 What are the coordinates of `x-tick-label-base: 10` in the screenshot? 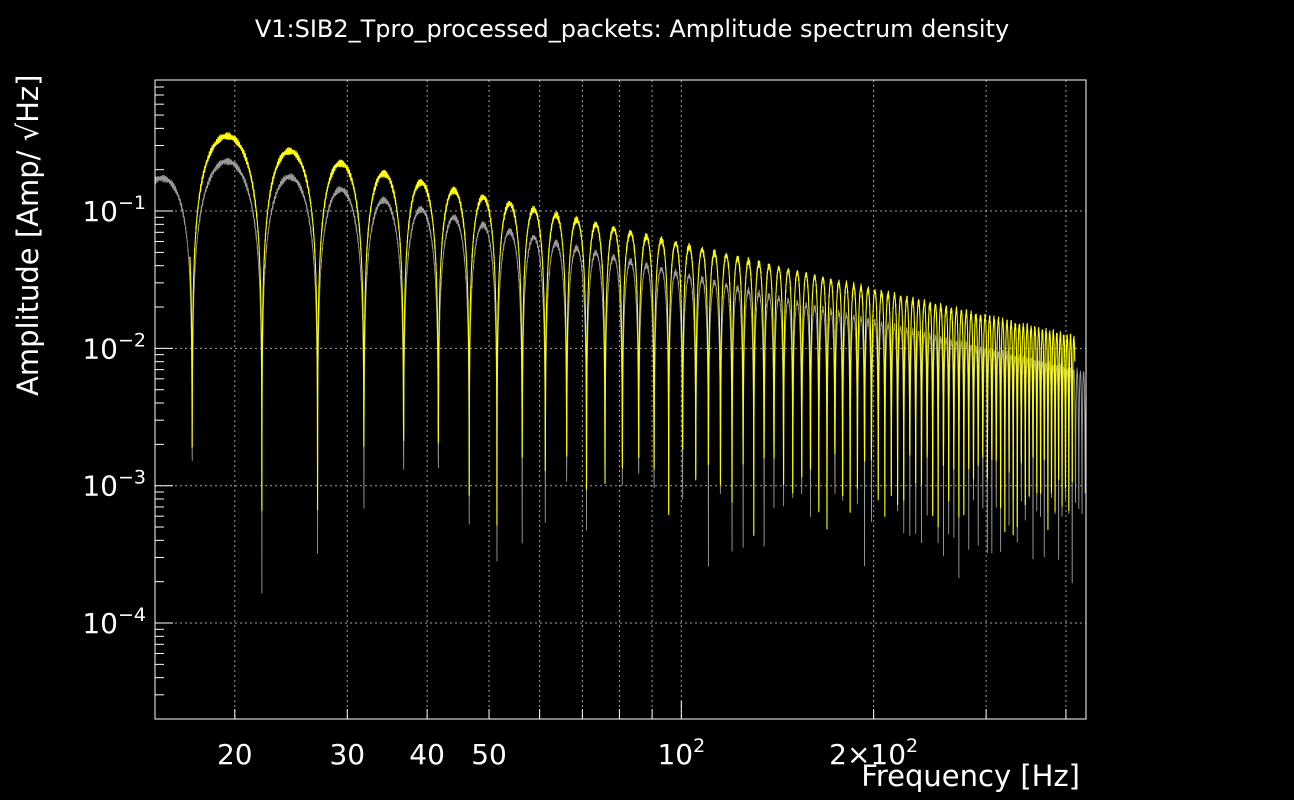 It's located at (675, 754).